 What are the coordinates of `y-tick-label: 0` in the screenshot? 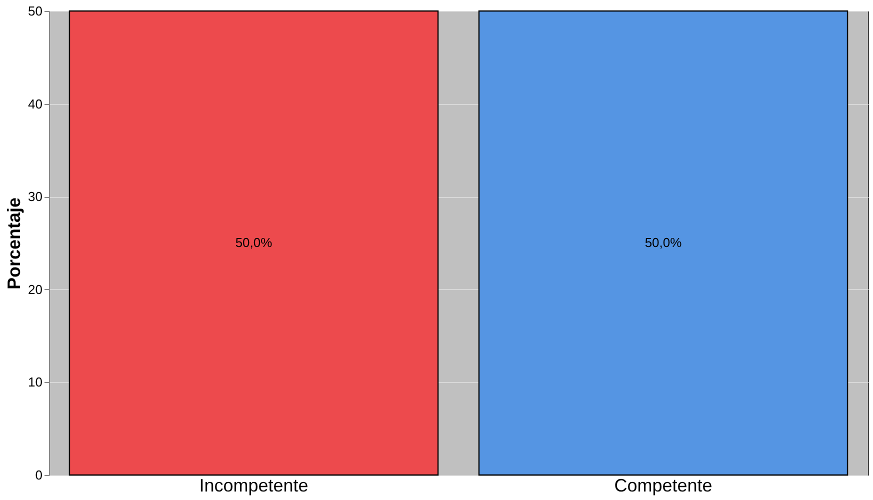 It's located at (38, 475).